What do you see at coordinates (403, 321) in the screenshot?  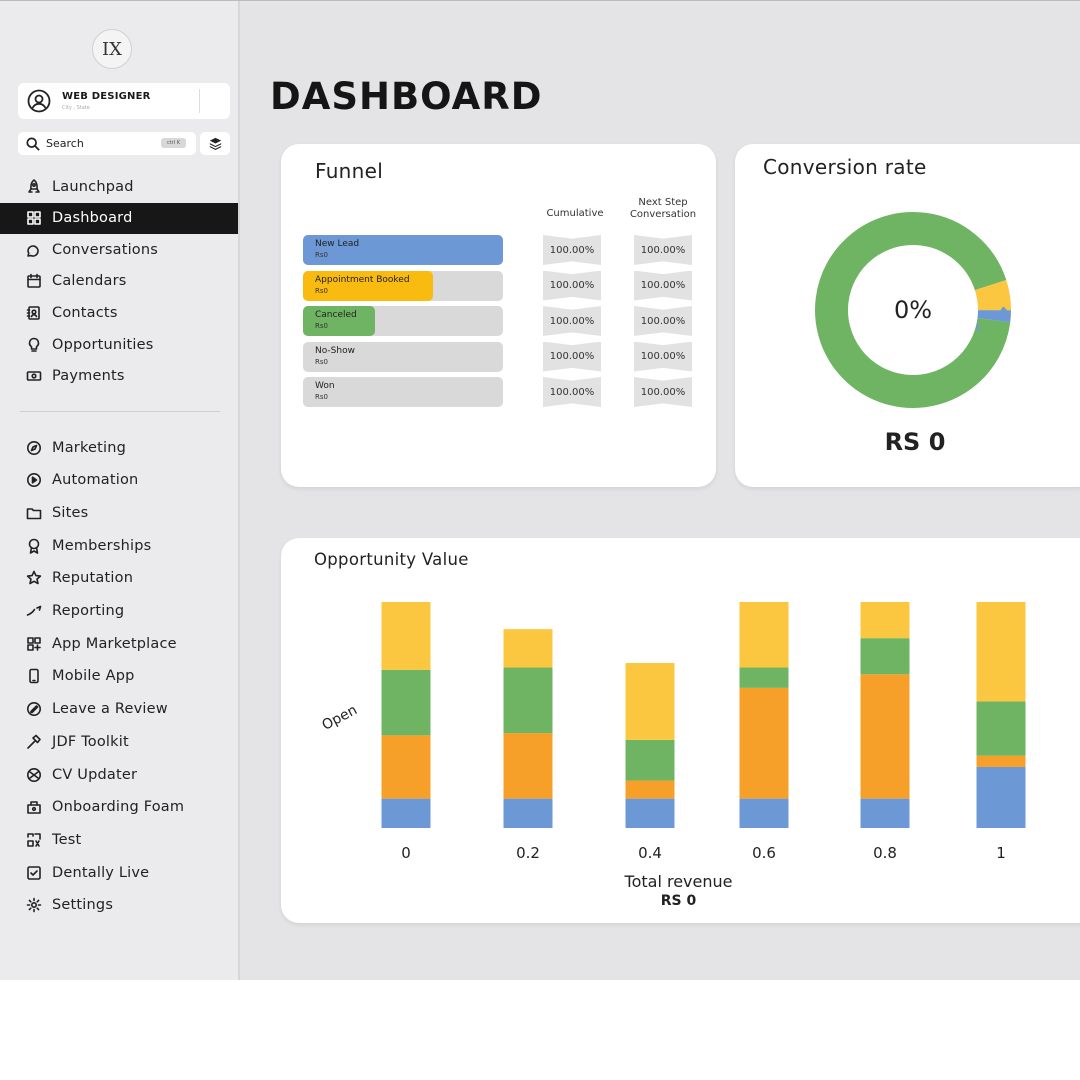 I see `funnel-stage-bar: Canceled Rs0` at bounding box center [403, 321].